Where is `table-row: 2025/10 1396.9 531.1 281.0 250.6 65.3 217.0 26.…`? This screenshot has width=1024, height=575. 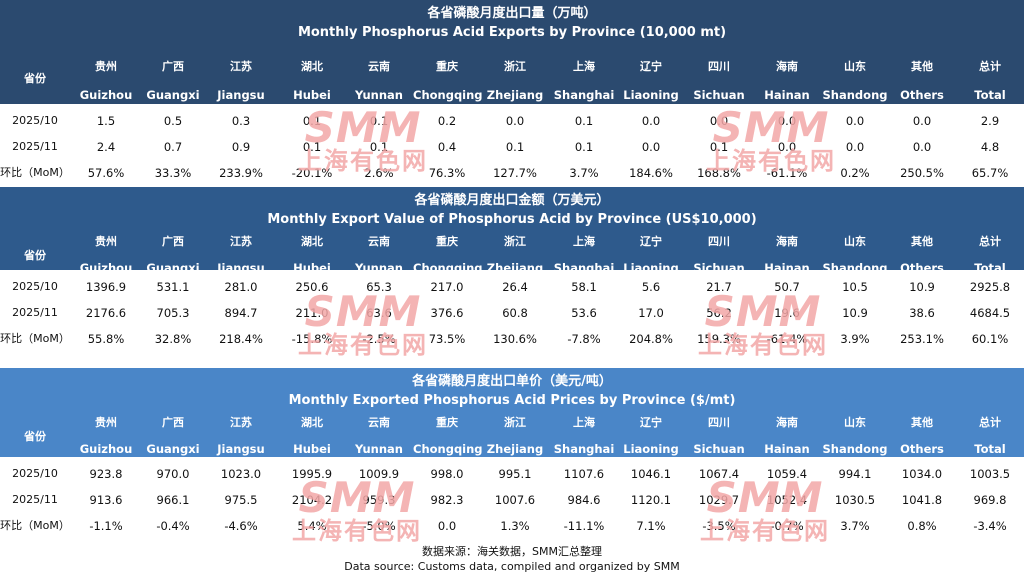 table-row: 2025/10 1396.9 531.1 281.0 250.6 65.3 217.0 26.… is located at coordinates (512, 287).